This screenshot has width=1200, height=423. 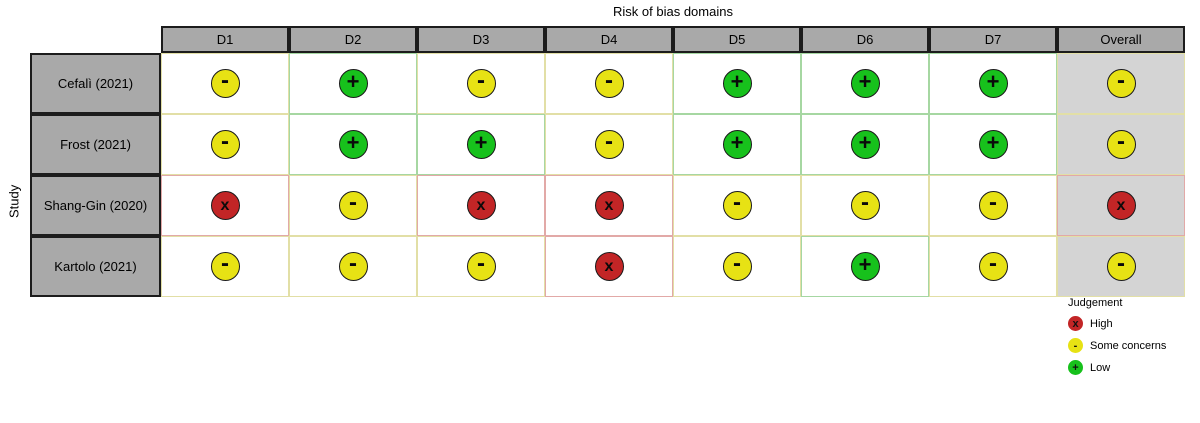 What do you see at coordinates (1128, 345) in the screenshot?
I see `legend-item-label: Some concerns` at bounding box center [1128, 345].